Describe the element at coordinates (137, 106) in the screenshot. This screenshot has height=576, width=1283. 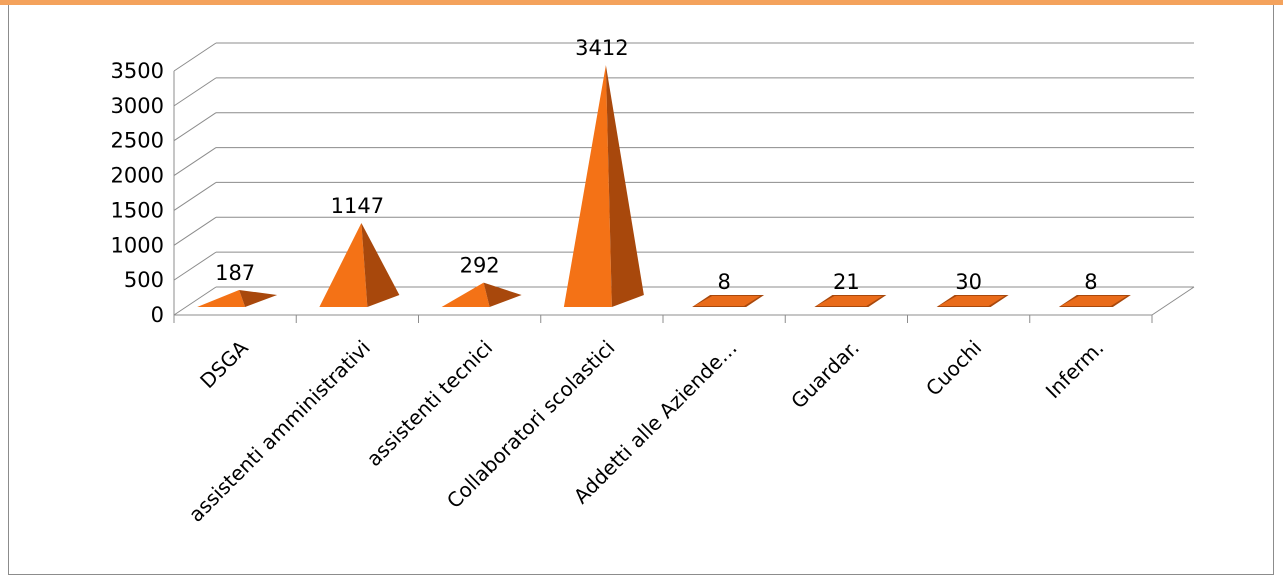
I see `y-tick-label: 3000` at that location.